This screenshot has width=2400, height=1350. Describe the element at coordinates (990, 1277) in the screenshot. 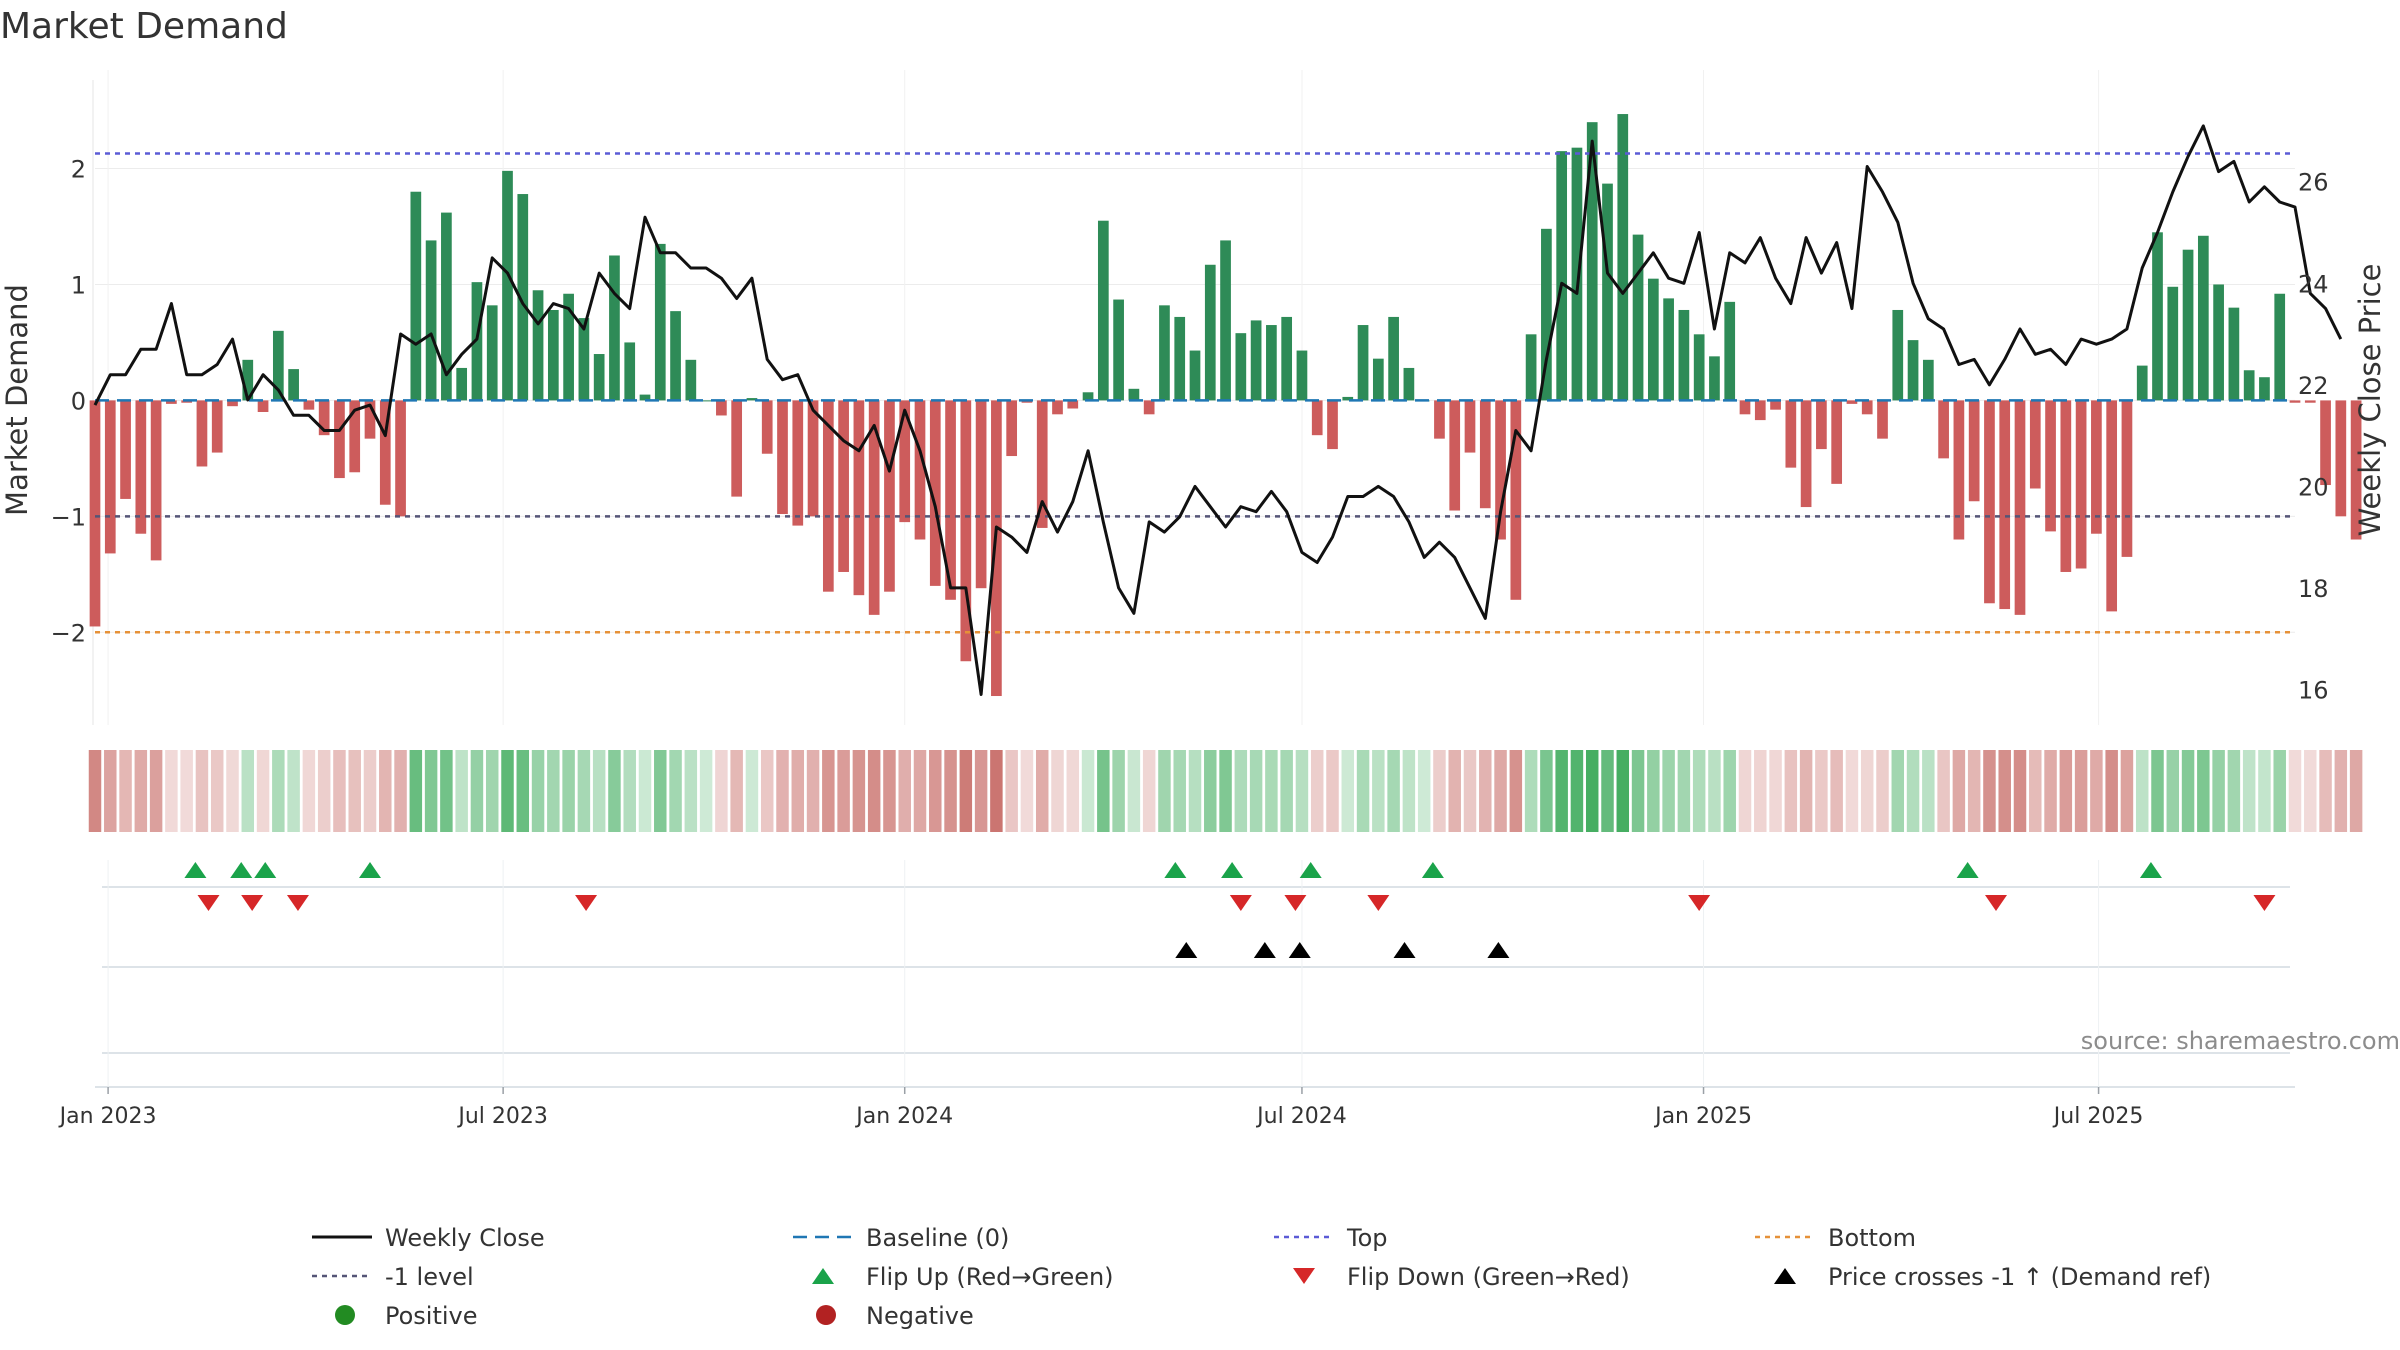

I see `legend-label: Flip Up (Red→Green)` at that location.